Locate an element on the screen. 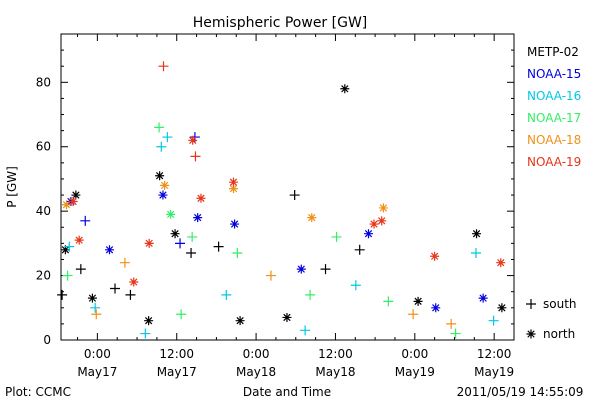  marker-legend-label: south is located at coordinates (560, 304).